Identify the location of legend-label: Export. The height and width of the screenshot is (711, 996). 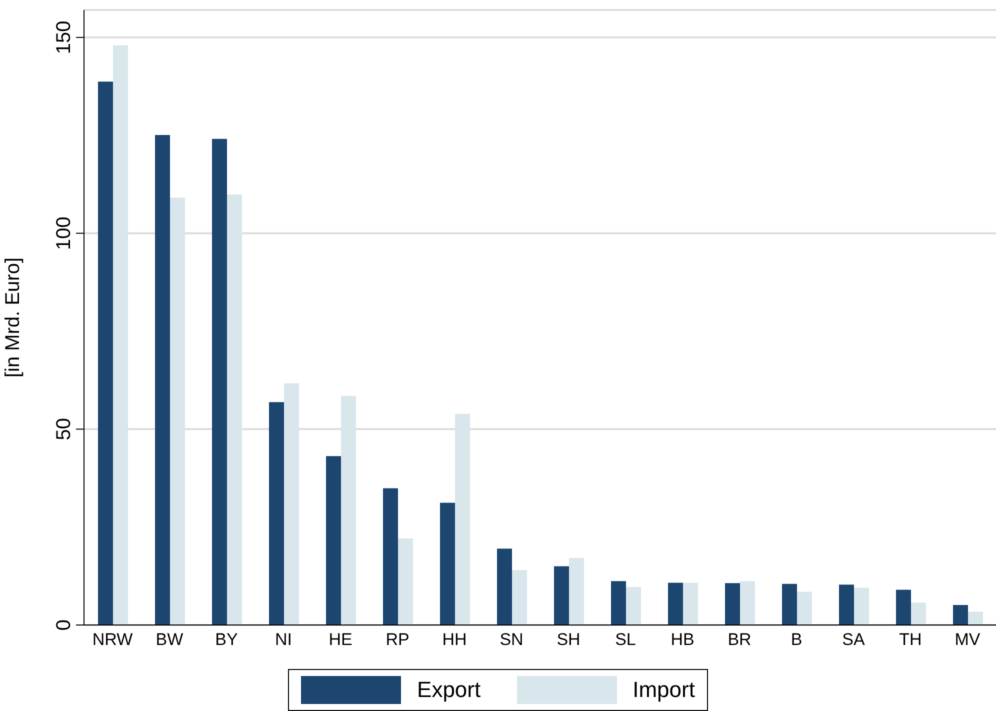
(449, 690).